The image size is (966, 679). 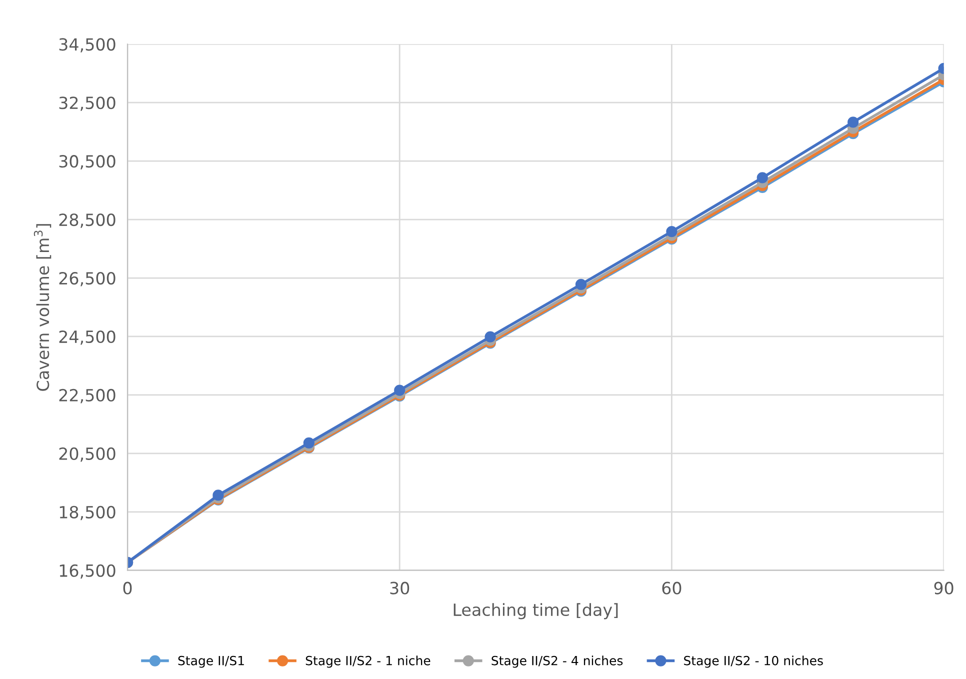 What do you see at coordinates (87, 396) in the screenshot?
I see `y-tick-label: 22,500` at bounding box center [87, 396].